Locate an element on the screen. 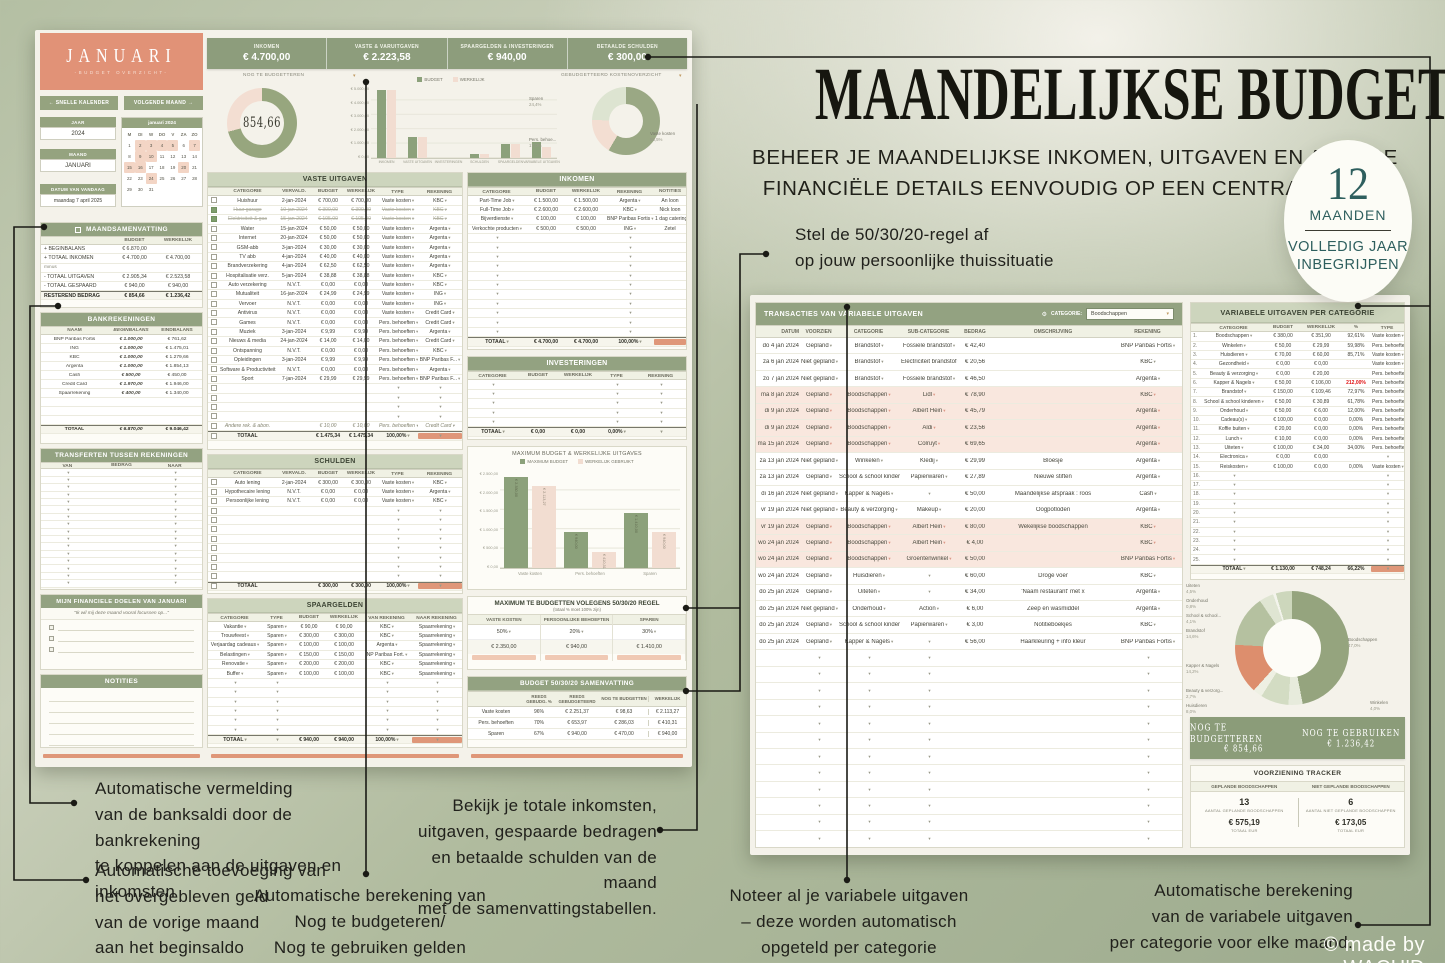 This screenshot has height=963, width=1445. cell: Buffer is located at coordinates (235, 674).